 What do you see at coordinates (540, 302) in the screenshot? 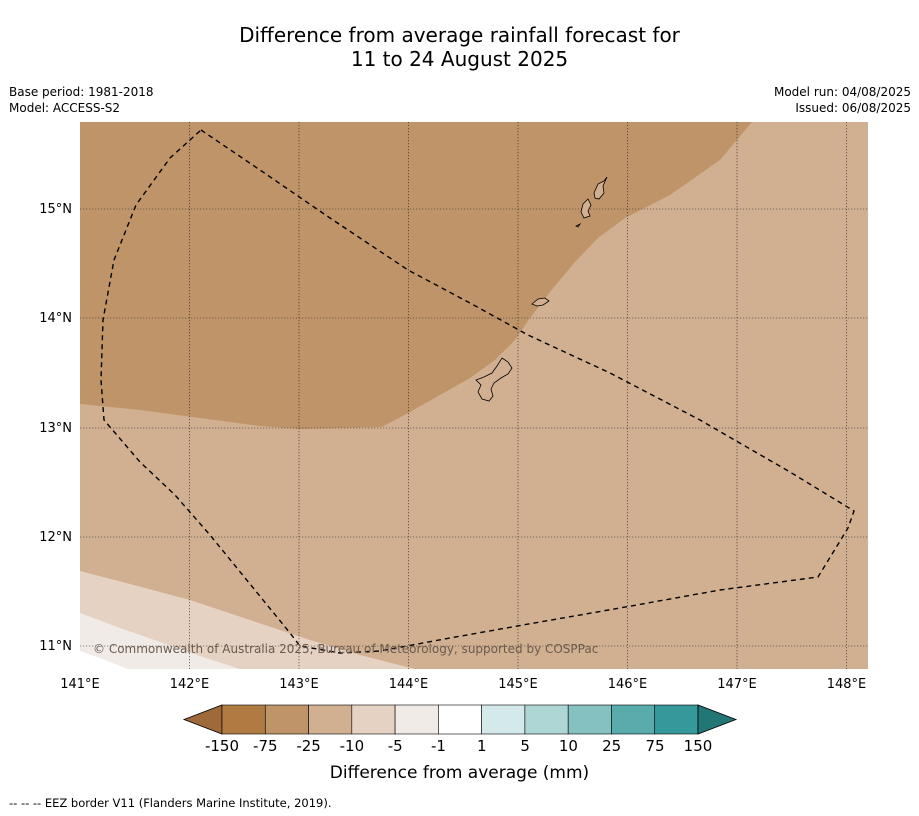
I see `rota-island` at bounding box center [540, 302].